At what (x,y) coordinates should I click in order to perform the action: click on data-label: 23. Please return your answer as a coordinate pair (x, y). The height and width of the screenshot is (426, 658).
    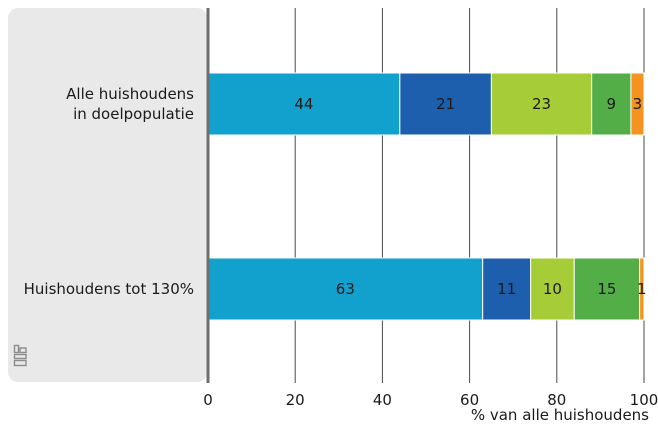
    Looking at the image, I should click on (541, 104).